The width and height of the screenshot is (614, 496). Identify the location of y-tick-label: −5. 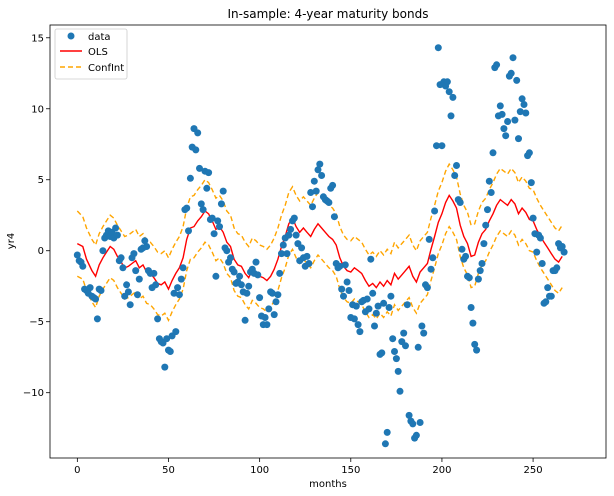
(36, 322).